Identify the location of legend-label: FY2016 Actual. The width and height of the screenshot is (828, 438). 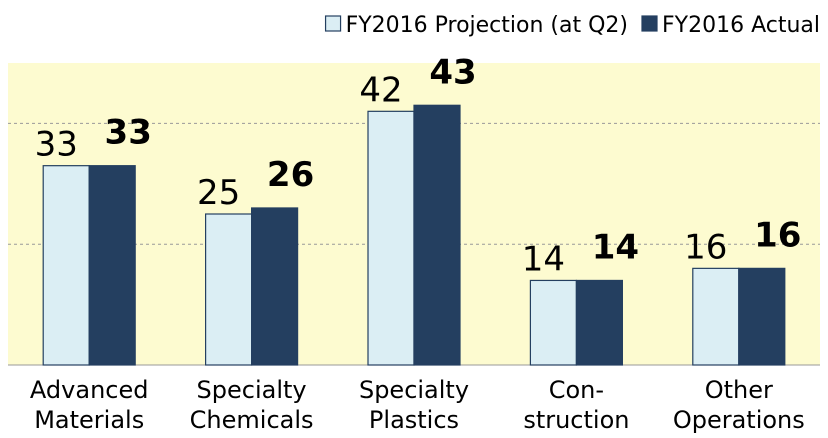
(741, 25).